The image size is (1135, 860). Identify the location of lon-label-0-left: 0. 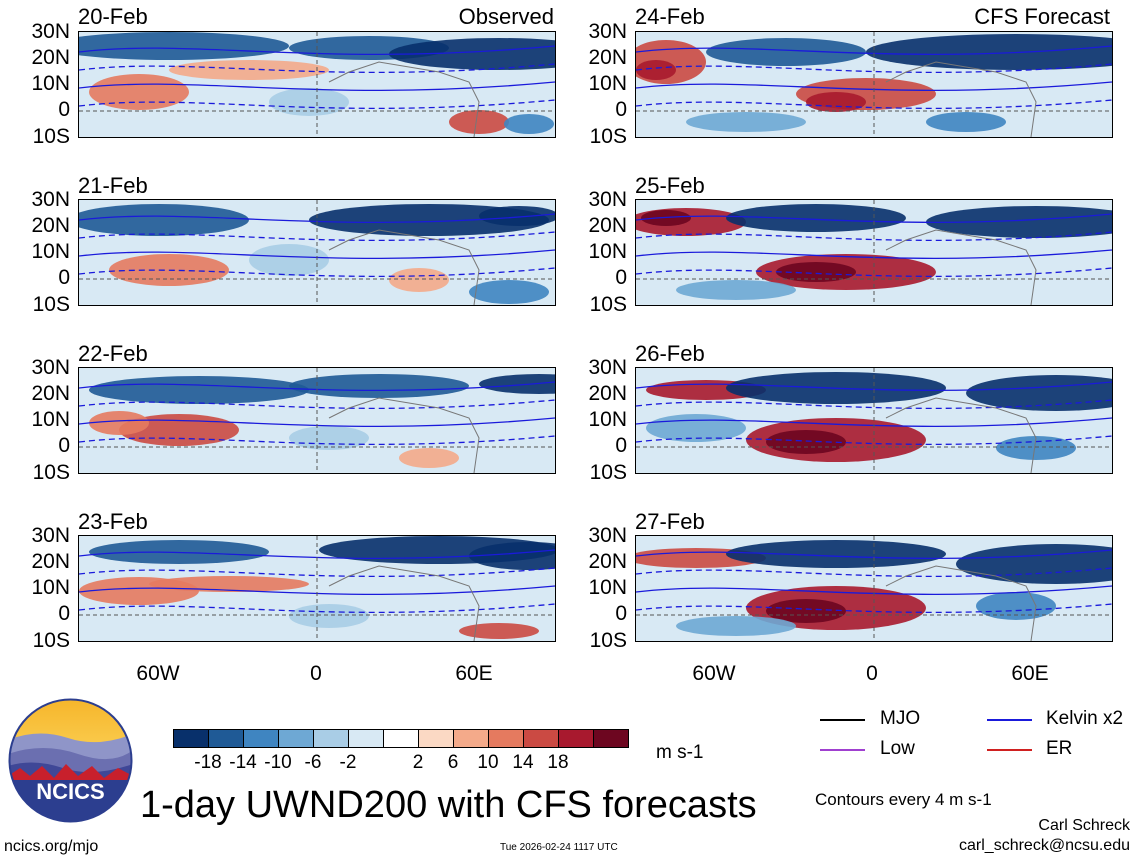
(316, 673).